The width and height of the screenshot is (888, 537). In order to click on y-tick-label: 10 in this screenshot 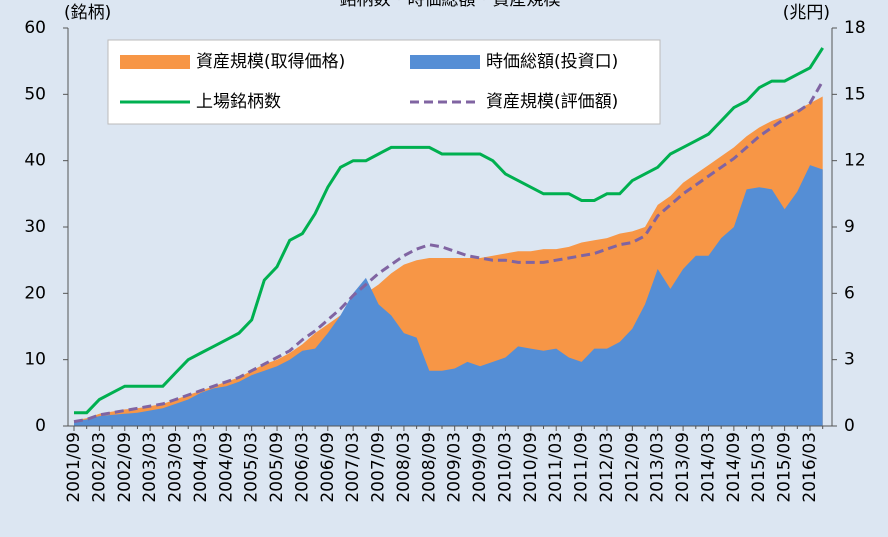, I will do `click(35, 360)`.